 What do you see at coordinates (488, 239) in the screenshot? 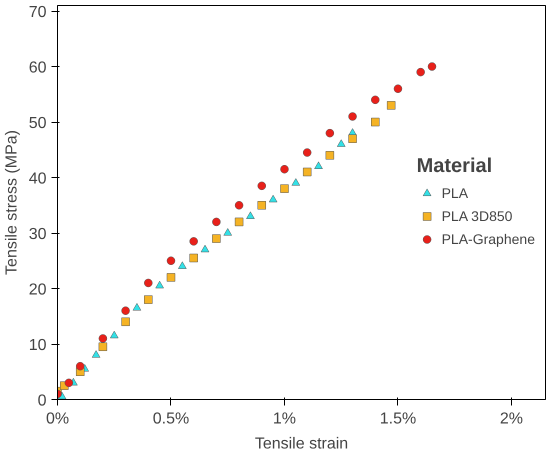
I see `legend-label: PLA-Graphene` at bounding box center [488, 239].